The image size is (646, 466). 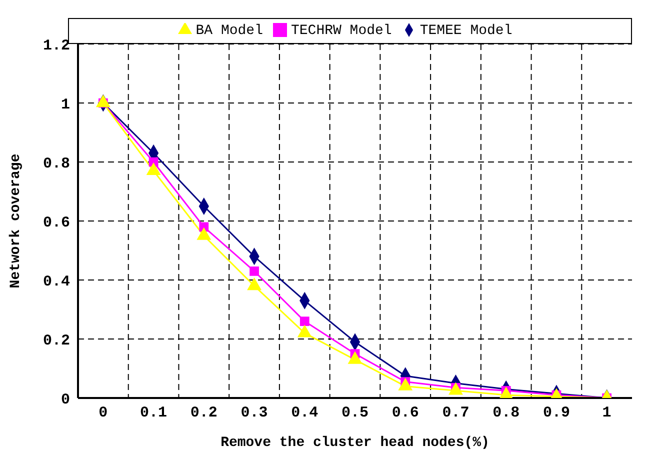 What do you see at coordinates (456, 413) in the screenshot?
I see `x-tick-label: 0.7` at bounding box center [456, 413].